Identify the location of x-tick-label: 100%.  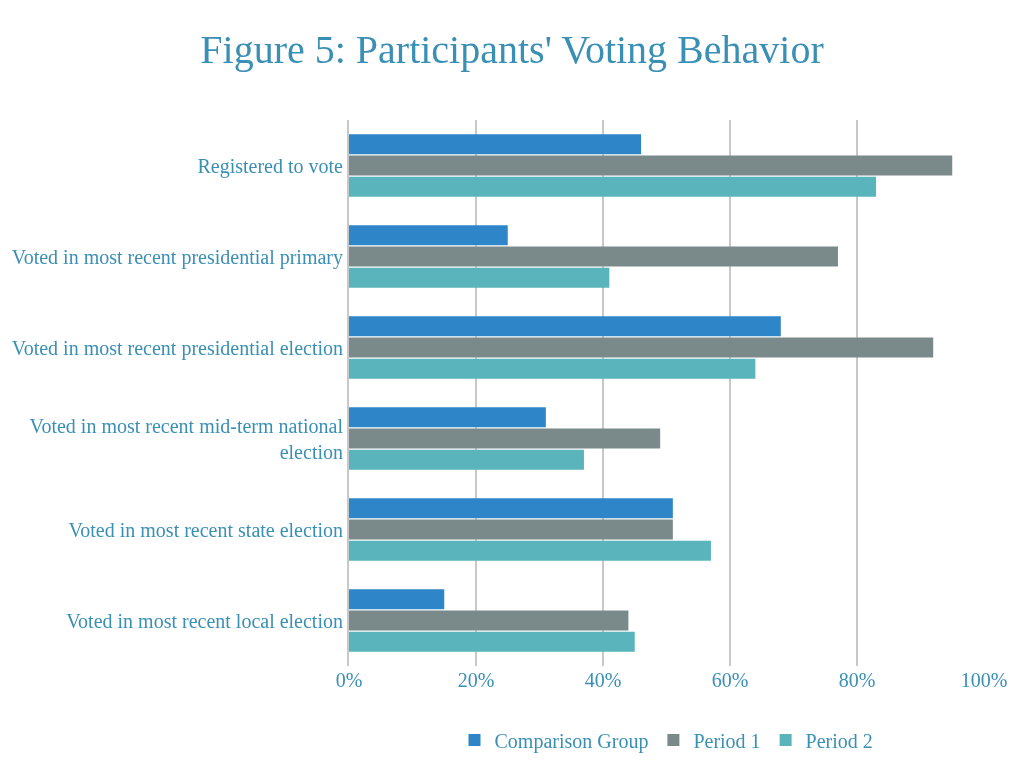
(984, 680).